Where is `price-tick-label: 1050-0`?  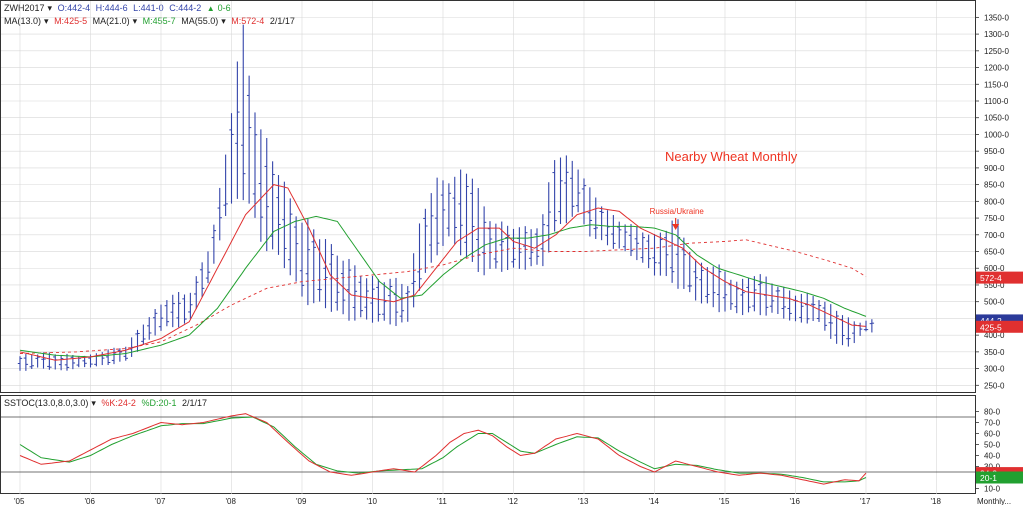 price-tick-label: 1050-0 is located at coordinates (996, 118).